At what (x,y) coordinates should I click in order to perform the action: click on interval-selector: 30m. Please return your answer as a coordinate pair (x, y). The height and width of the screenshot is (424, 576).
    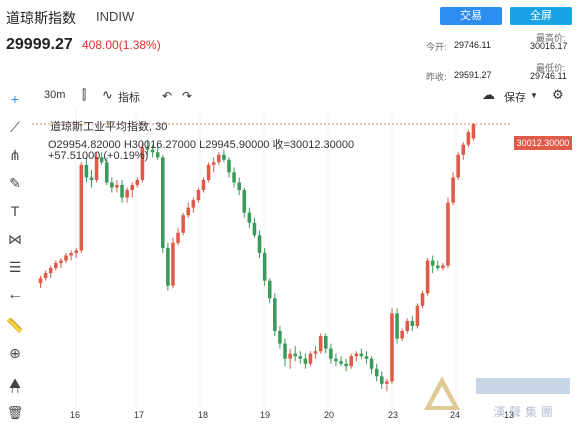
    Looking at the image, I should click on (55, 95).